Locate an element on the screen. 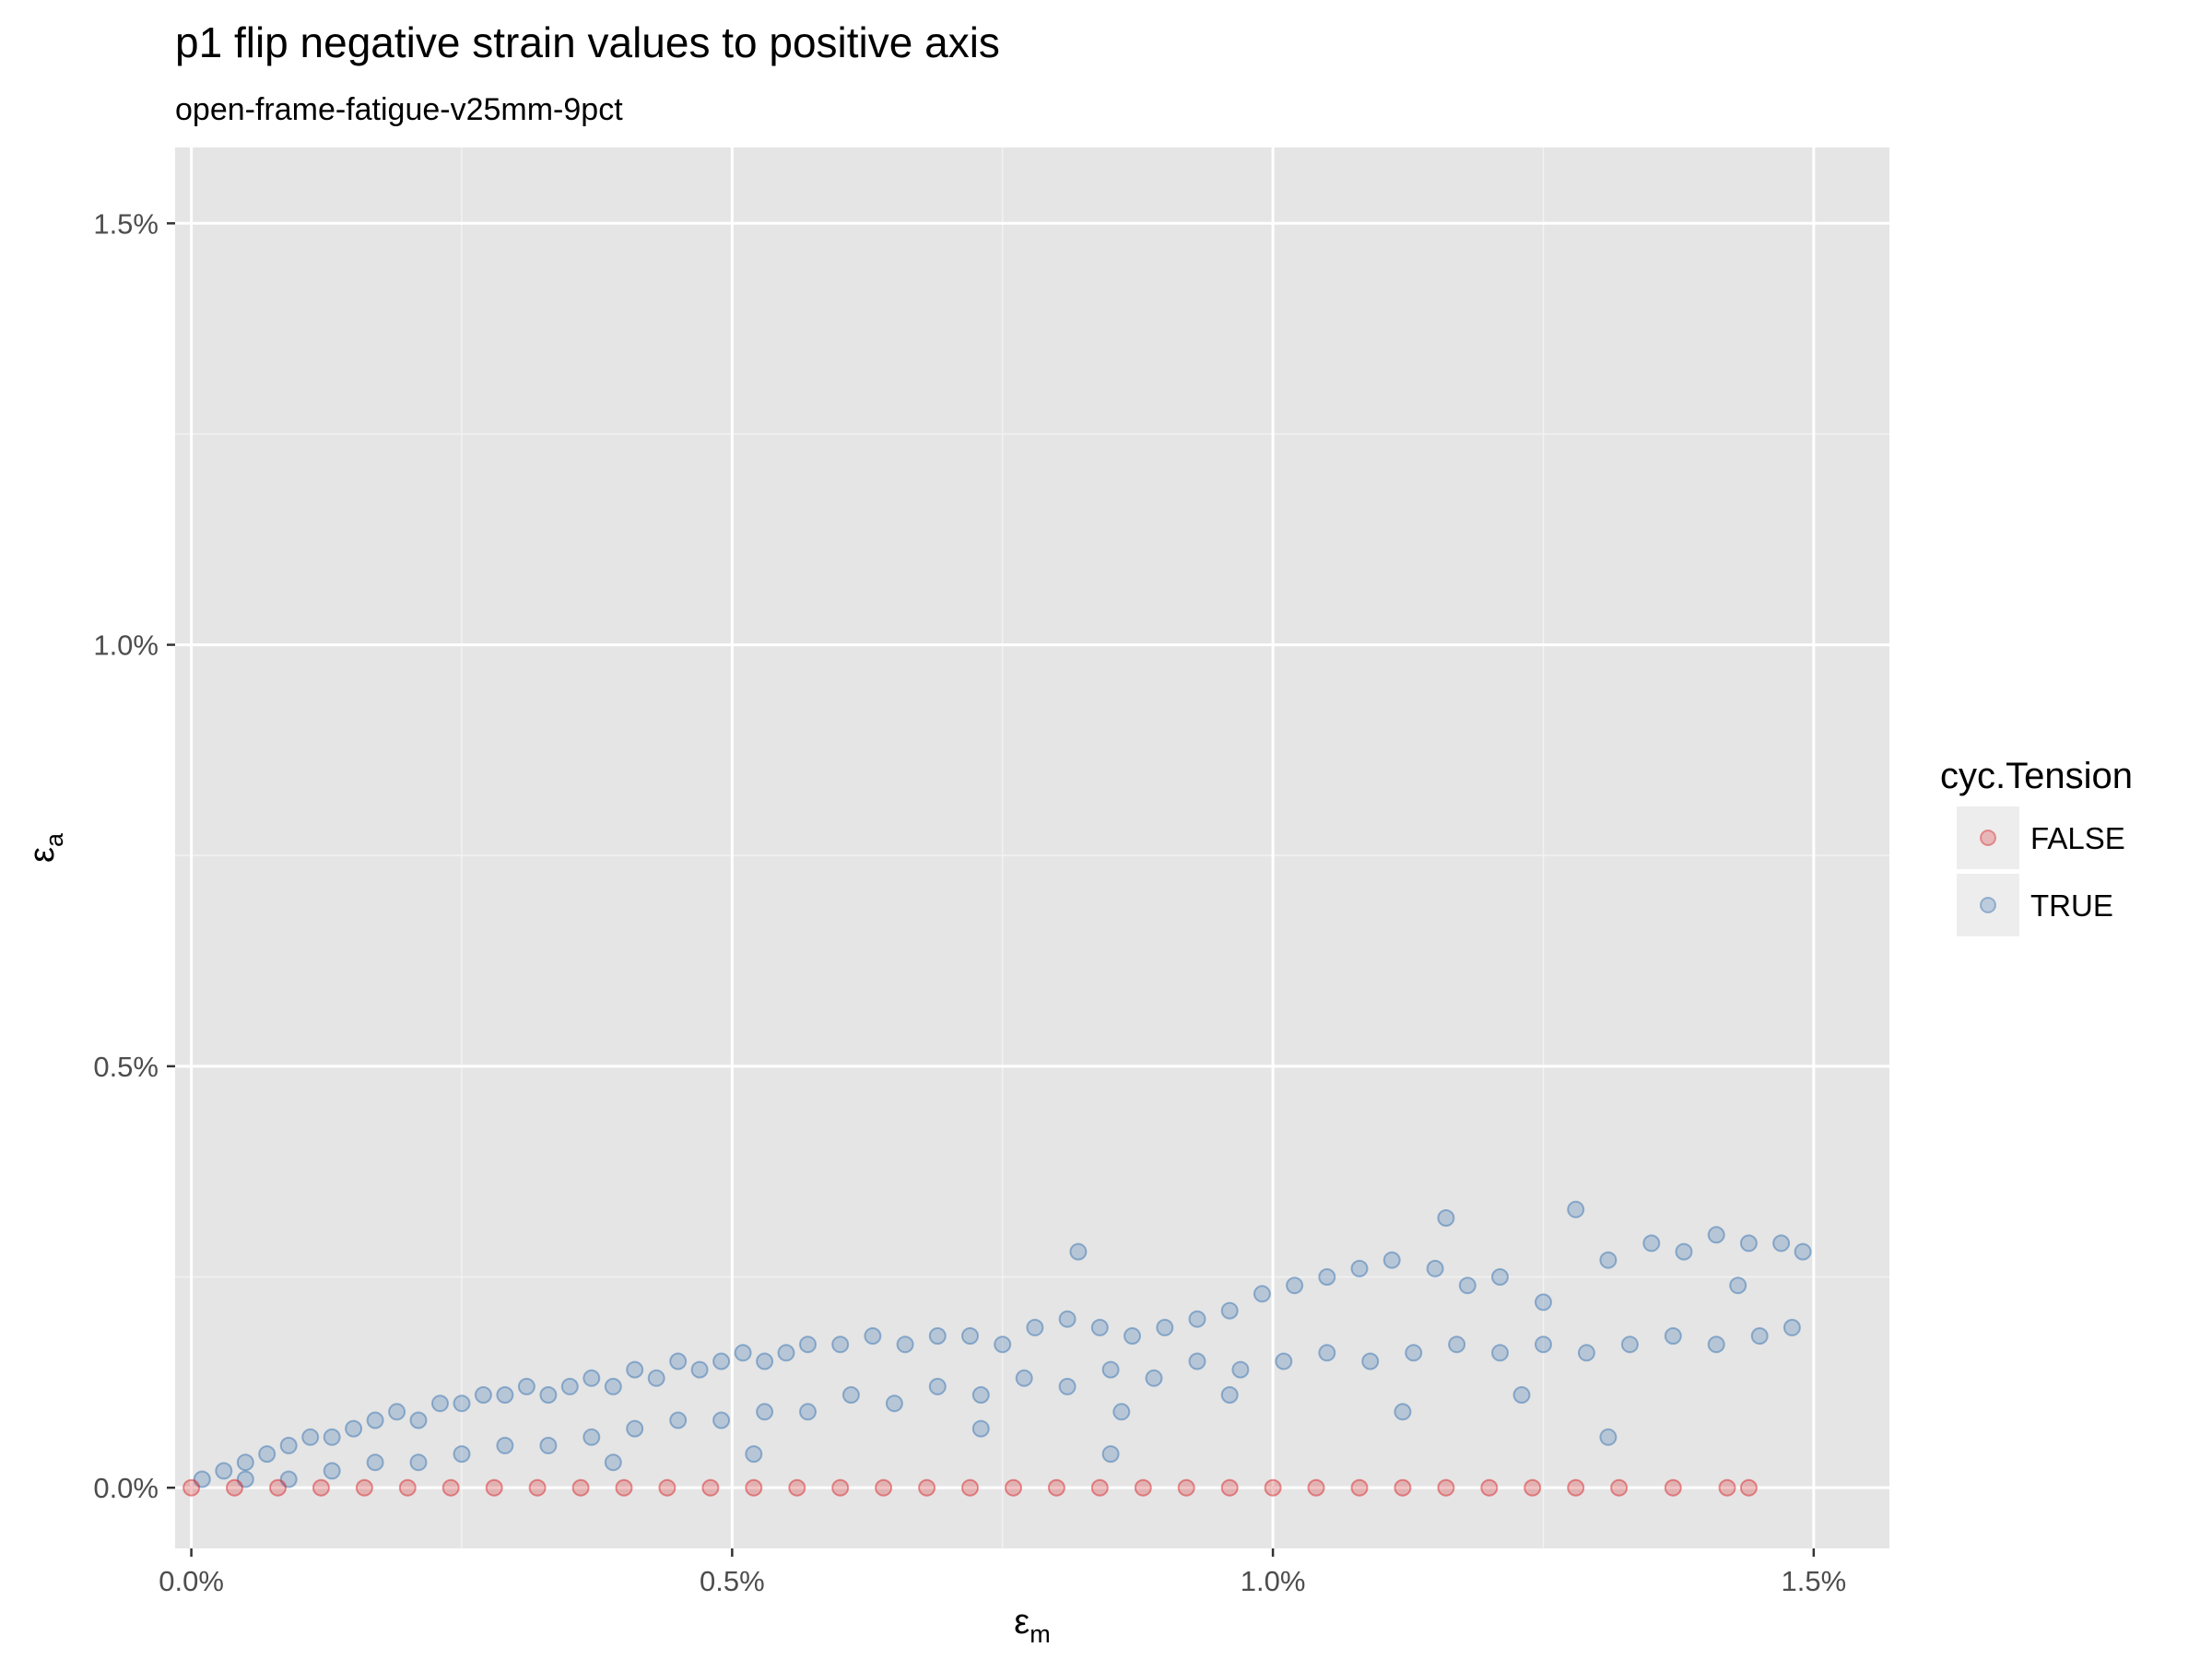 The width and height of the screenshot is (2212, 1659). y-axis-title: εa is located at coordinates (45, 847).